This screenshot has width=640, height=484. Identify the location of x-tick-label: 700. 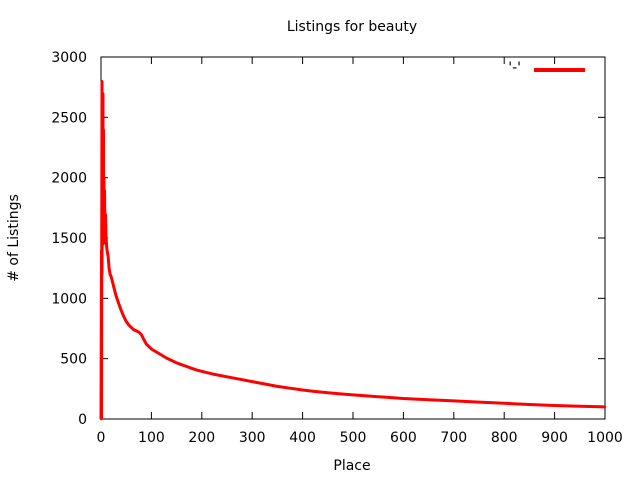
(453, 438).